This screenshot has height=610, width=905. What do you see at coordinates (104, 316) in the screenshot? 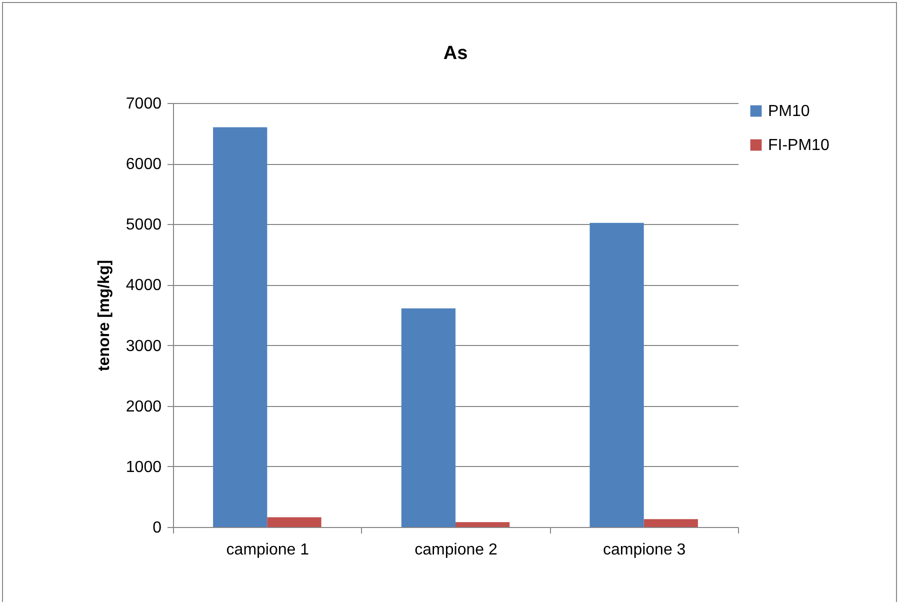
I see `y-axis-title: tenore [mg/kg]` at bounding box center [104, 316].